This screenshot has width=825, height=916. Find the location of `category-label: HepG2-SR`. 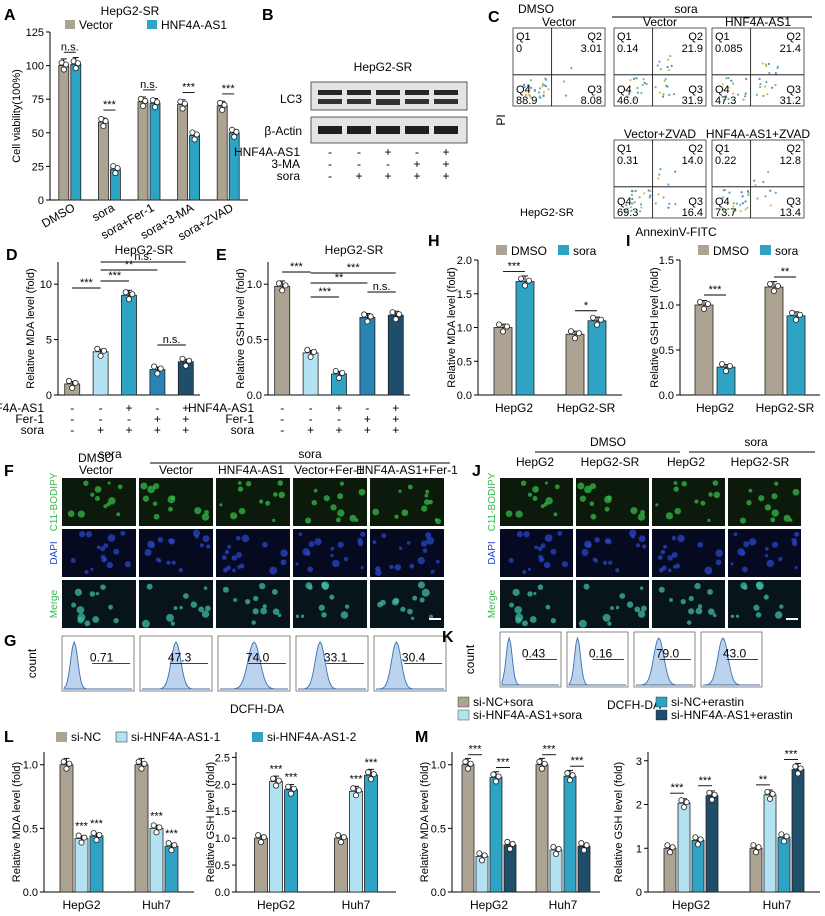

category-label: HepG2-SR is located at coordinates (785, 408).